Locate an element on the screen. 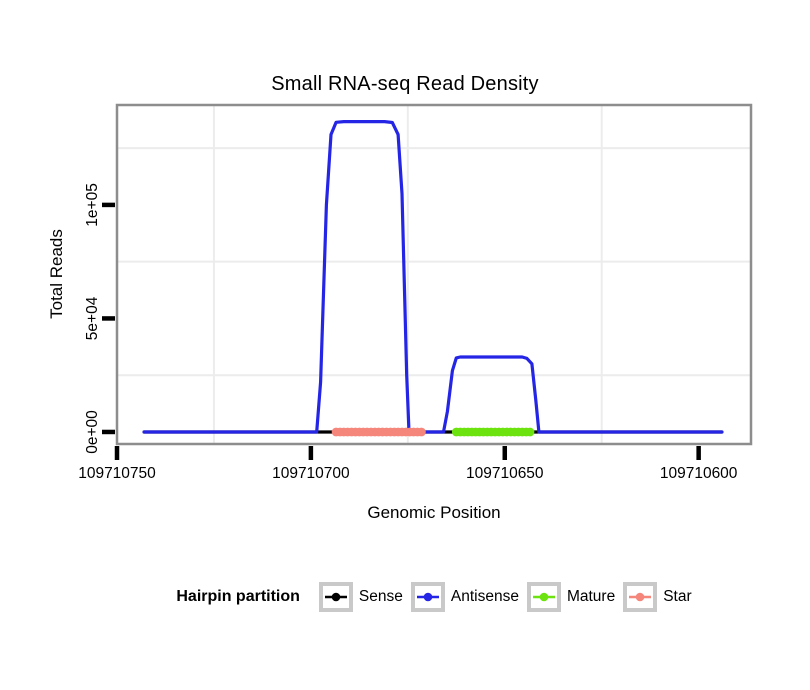  legend-key-mature-icon is located at coordinates (543, 597).